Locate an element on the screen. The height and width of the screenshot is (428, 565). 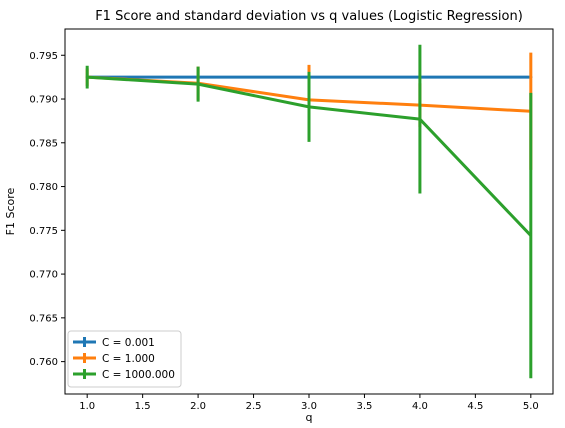
legend-box is located at coordinates (124, 359).